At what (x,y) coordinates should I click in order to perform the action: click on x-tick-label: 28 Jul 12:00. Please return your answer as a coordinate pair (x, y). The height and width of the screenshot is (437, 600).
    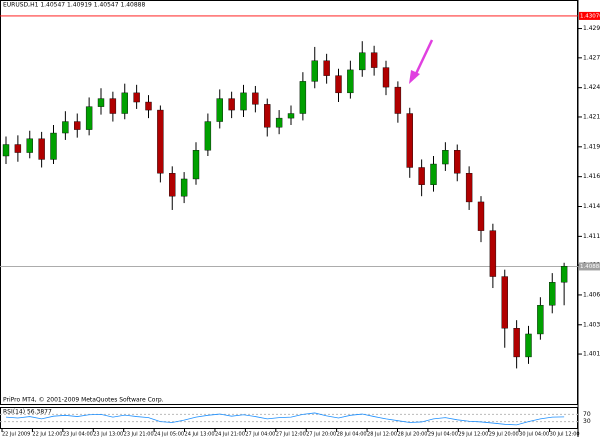
    Looking at the image, I should click on (382, 434).